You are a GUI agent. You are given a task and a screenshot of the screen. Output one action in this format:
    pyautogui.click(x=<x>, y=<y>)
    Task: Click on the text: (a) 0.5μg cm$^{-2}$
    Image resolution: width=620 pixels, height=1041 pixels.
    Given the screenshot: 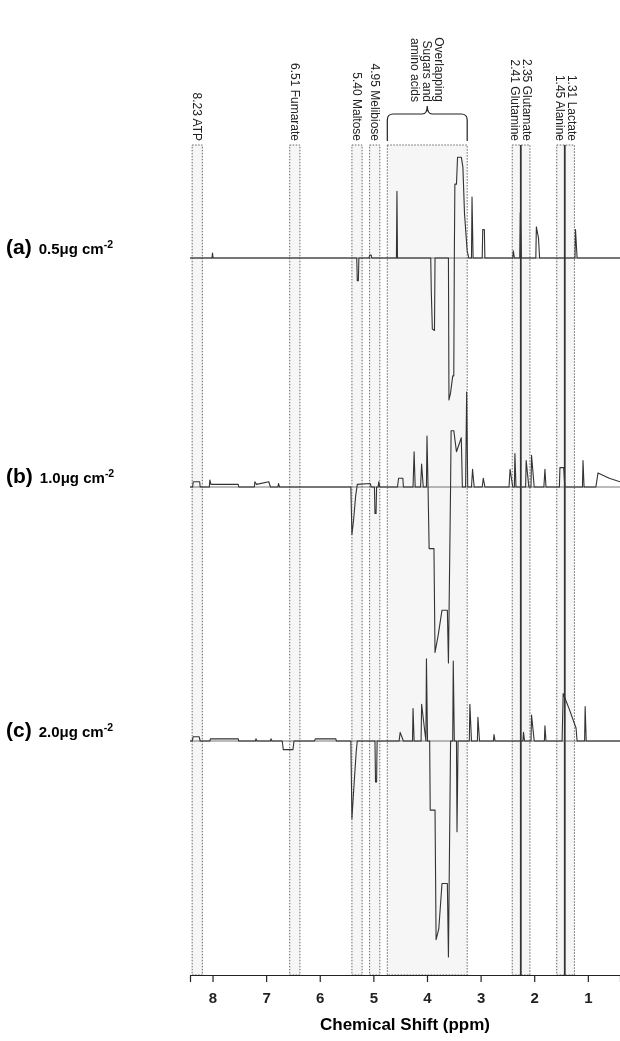 What is the action you would take?
    pyautogui.click(x=60, y=246)
    